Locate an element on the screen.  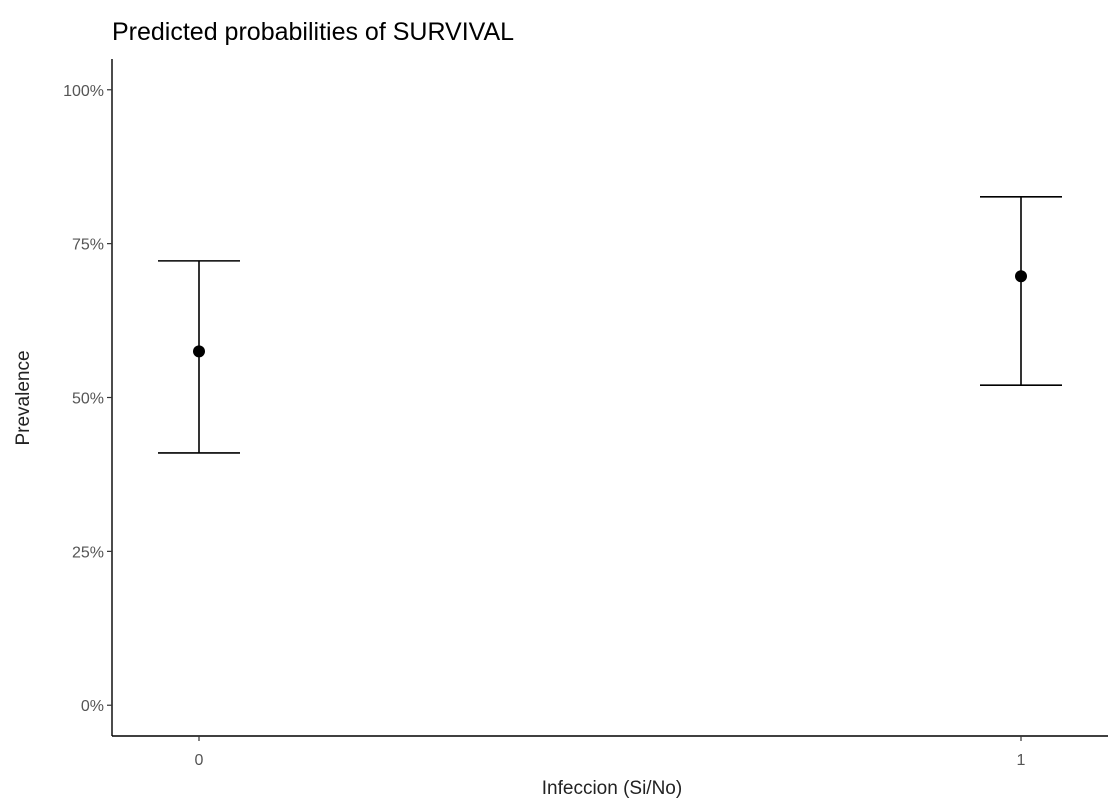
y-axis: 0% 25% 50% 75% 100% is located at coordinates (88, 397).